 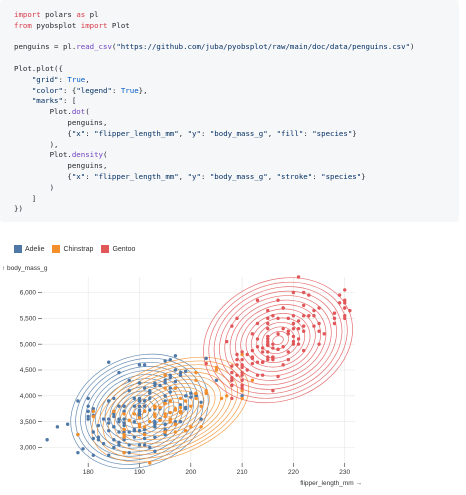 What do you see at coordinates (236, 37) in the screenshot?
I see `code-line` at bounding box center [236, 37].